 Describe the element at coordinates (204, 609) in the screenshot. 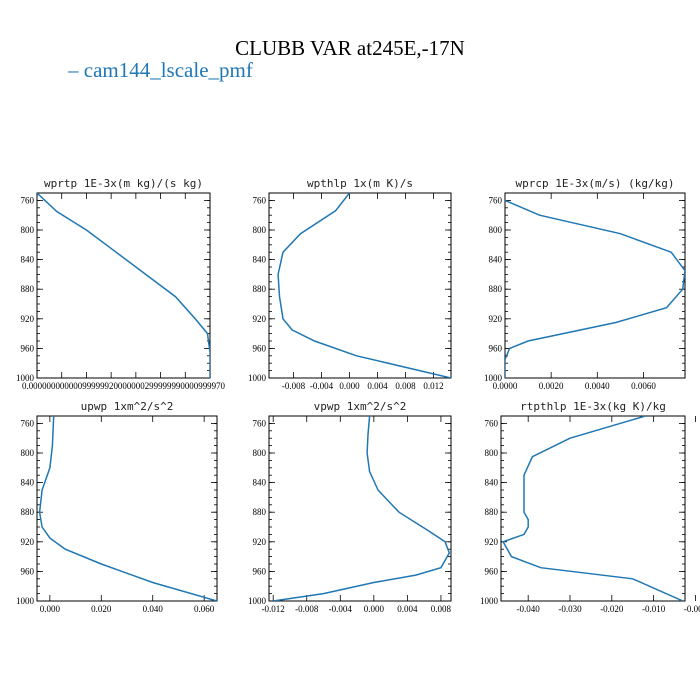

I see `x-tick-label: 0.060` at that location.